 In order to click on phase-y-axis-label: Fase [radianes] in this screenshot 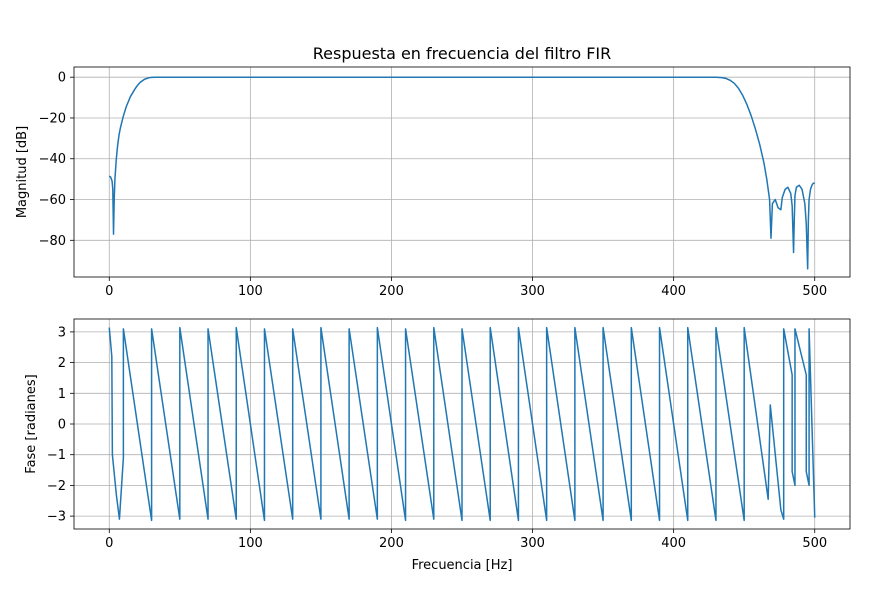, I will do `click(31, 423)`.